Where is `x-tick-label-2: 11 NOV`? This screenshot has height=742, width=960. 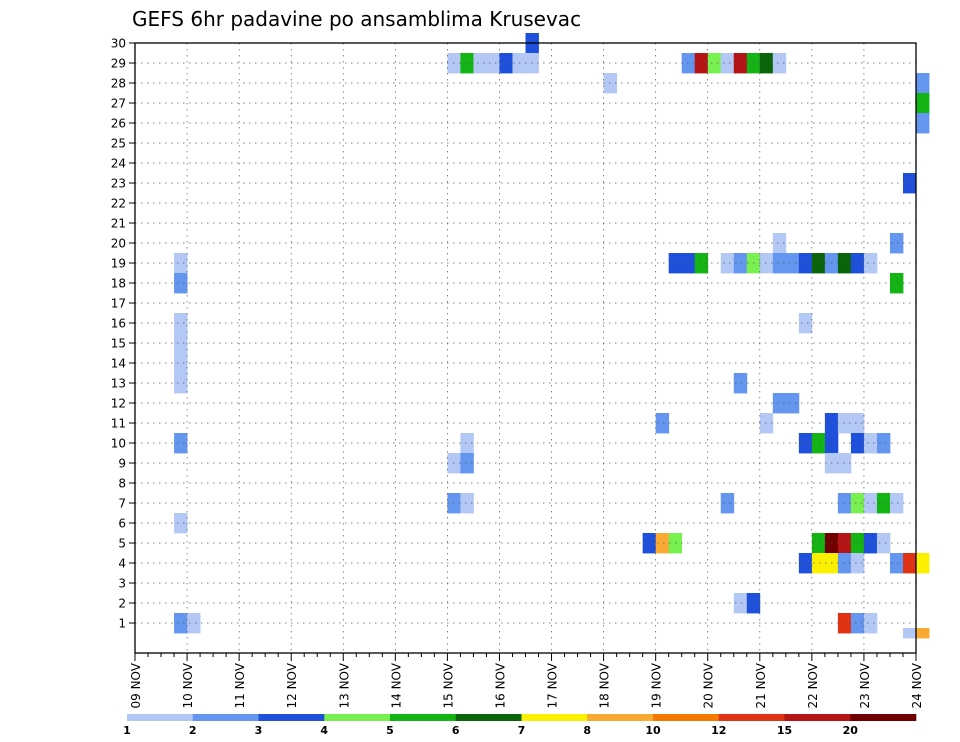 x-tick-label-2: 11 NOV is located at coordinates (240, 685).